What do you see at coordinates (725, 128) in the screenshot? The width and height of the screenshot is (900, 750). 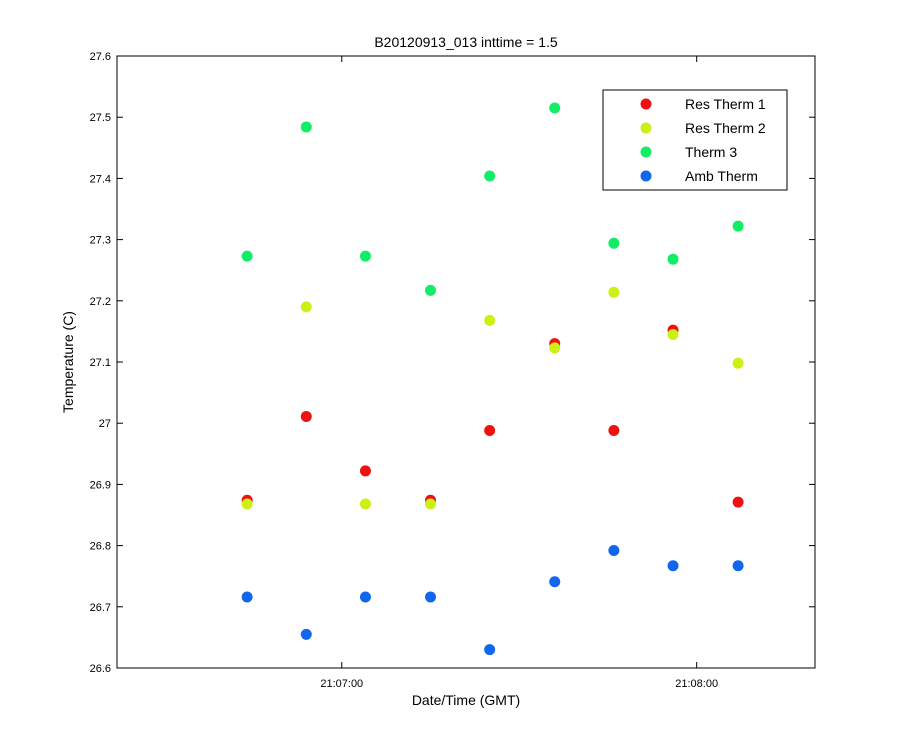 I see `legend-label: Res Therm 2` at bounding box center [725, 128].